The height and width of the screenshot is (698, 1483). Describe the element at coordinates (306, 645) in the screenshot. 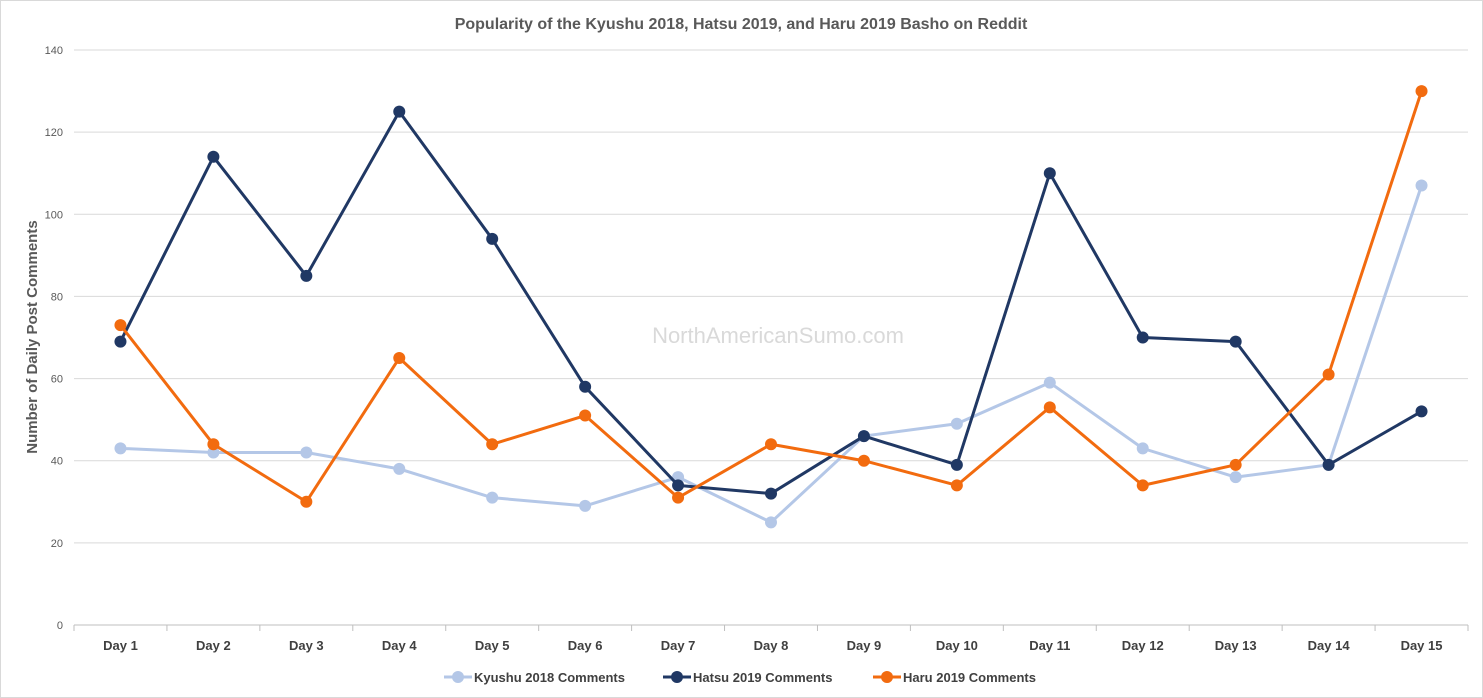

I see `x-tick-label: Day 3` at that location.